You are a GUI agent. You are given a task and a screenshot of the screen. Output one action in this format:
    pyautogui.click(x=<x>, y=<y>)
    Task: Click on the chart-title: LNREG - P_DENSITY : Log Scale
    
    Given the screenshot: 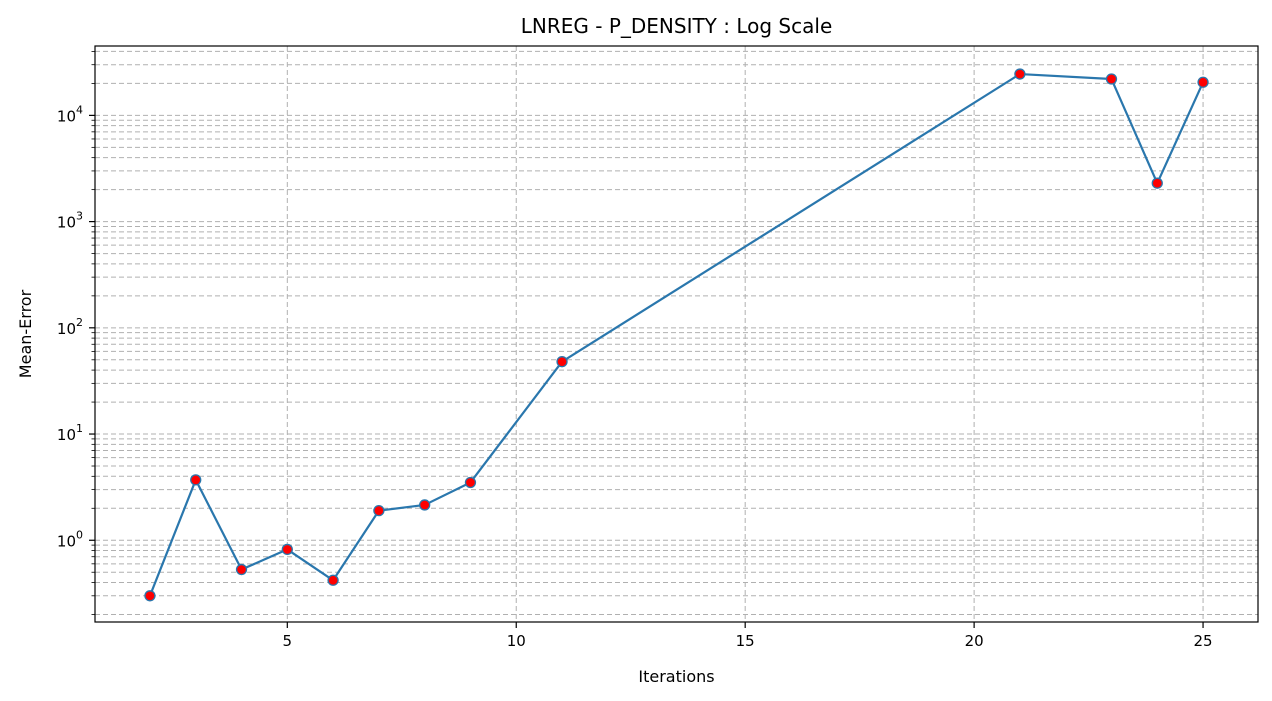 What is the action you would take?
    pyautogui.click(x=677, y=26)
    